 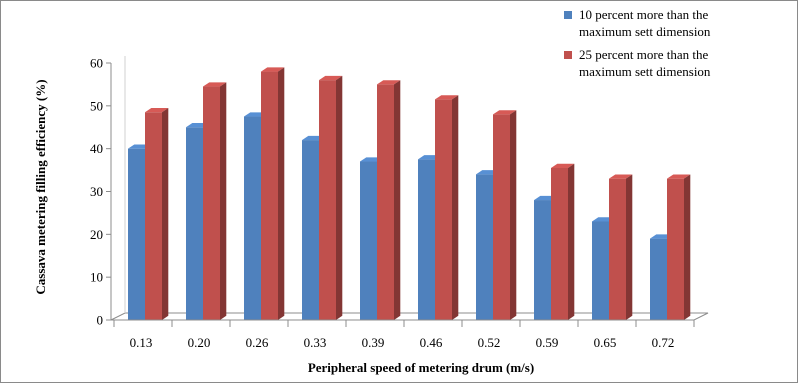 What do you see at coordinates (96, 148) in the screenshot?
I see `y-tick-label: 40` at bounding box center [96, 148].